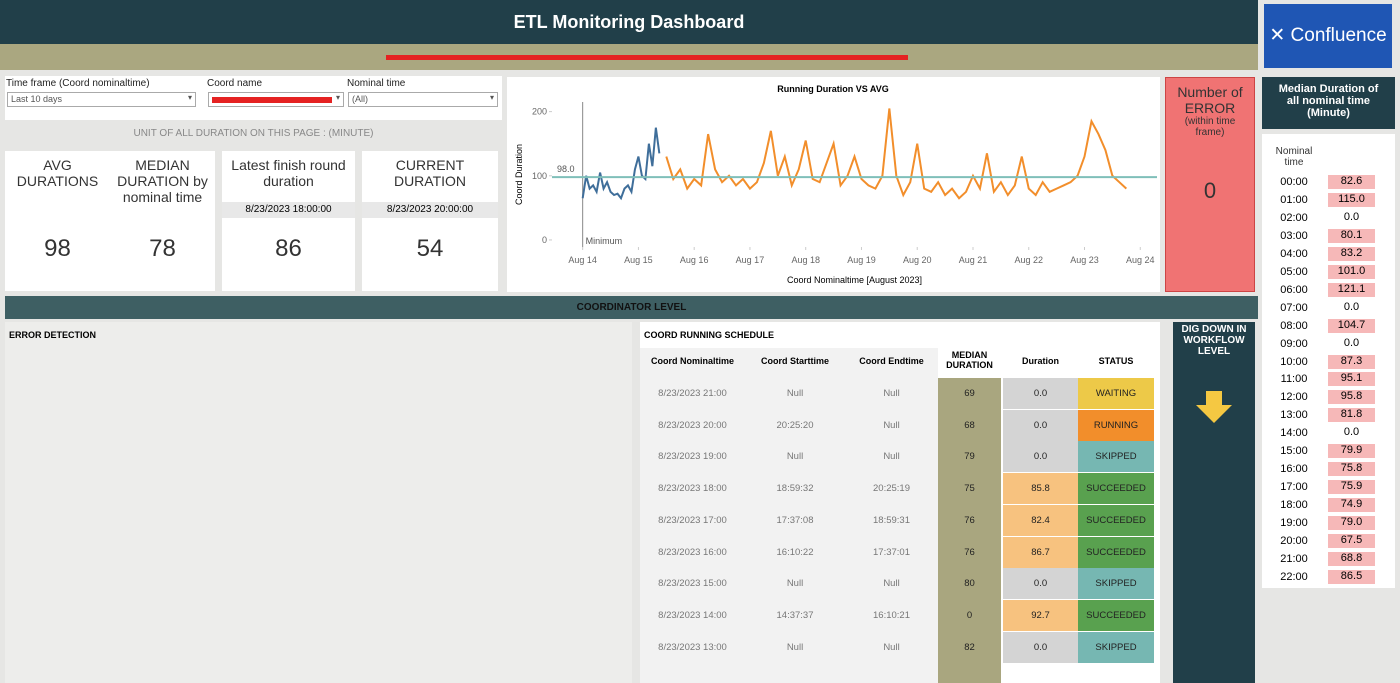 The image size is (1400, 683). I want to click on median-column-bg, so click(969, 530).